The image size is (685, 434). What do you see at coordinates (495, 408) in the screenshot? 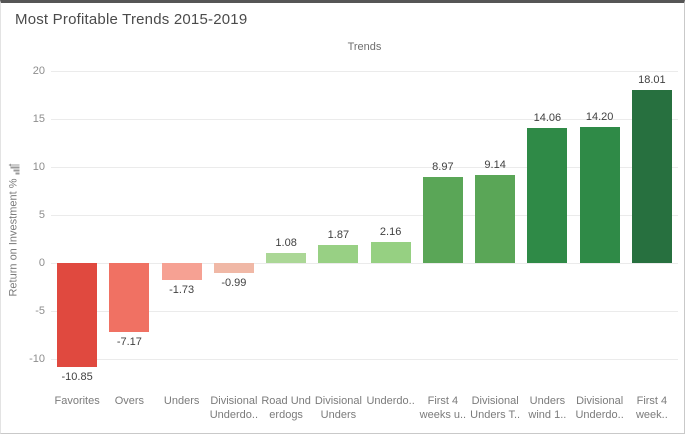
I see `x-axis-category-label: Divisional Unders T..` at bounding box center [495, 408].